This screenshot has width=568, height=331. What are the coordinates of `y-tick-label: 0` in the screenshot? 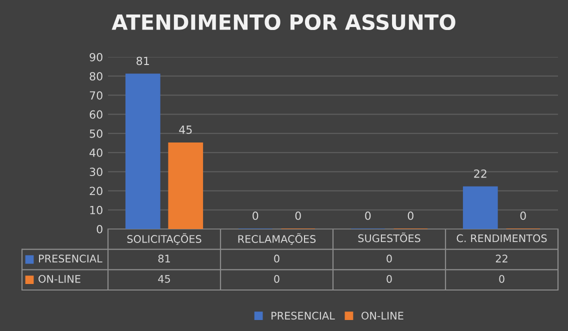 It's located at (99, 229).